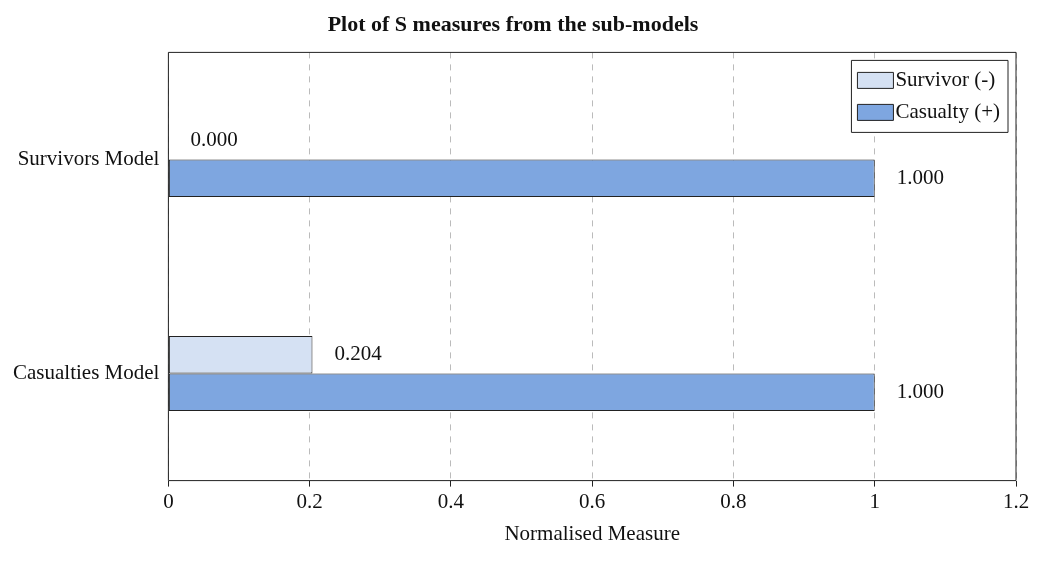 The height and width of the screenshot is (563, 1042). What do you see at coordinates (874, 500) in the screenshot?
I see `x-tick-label: 1` at bounding box center [874, 500].